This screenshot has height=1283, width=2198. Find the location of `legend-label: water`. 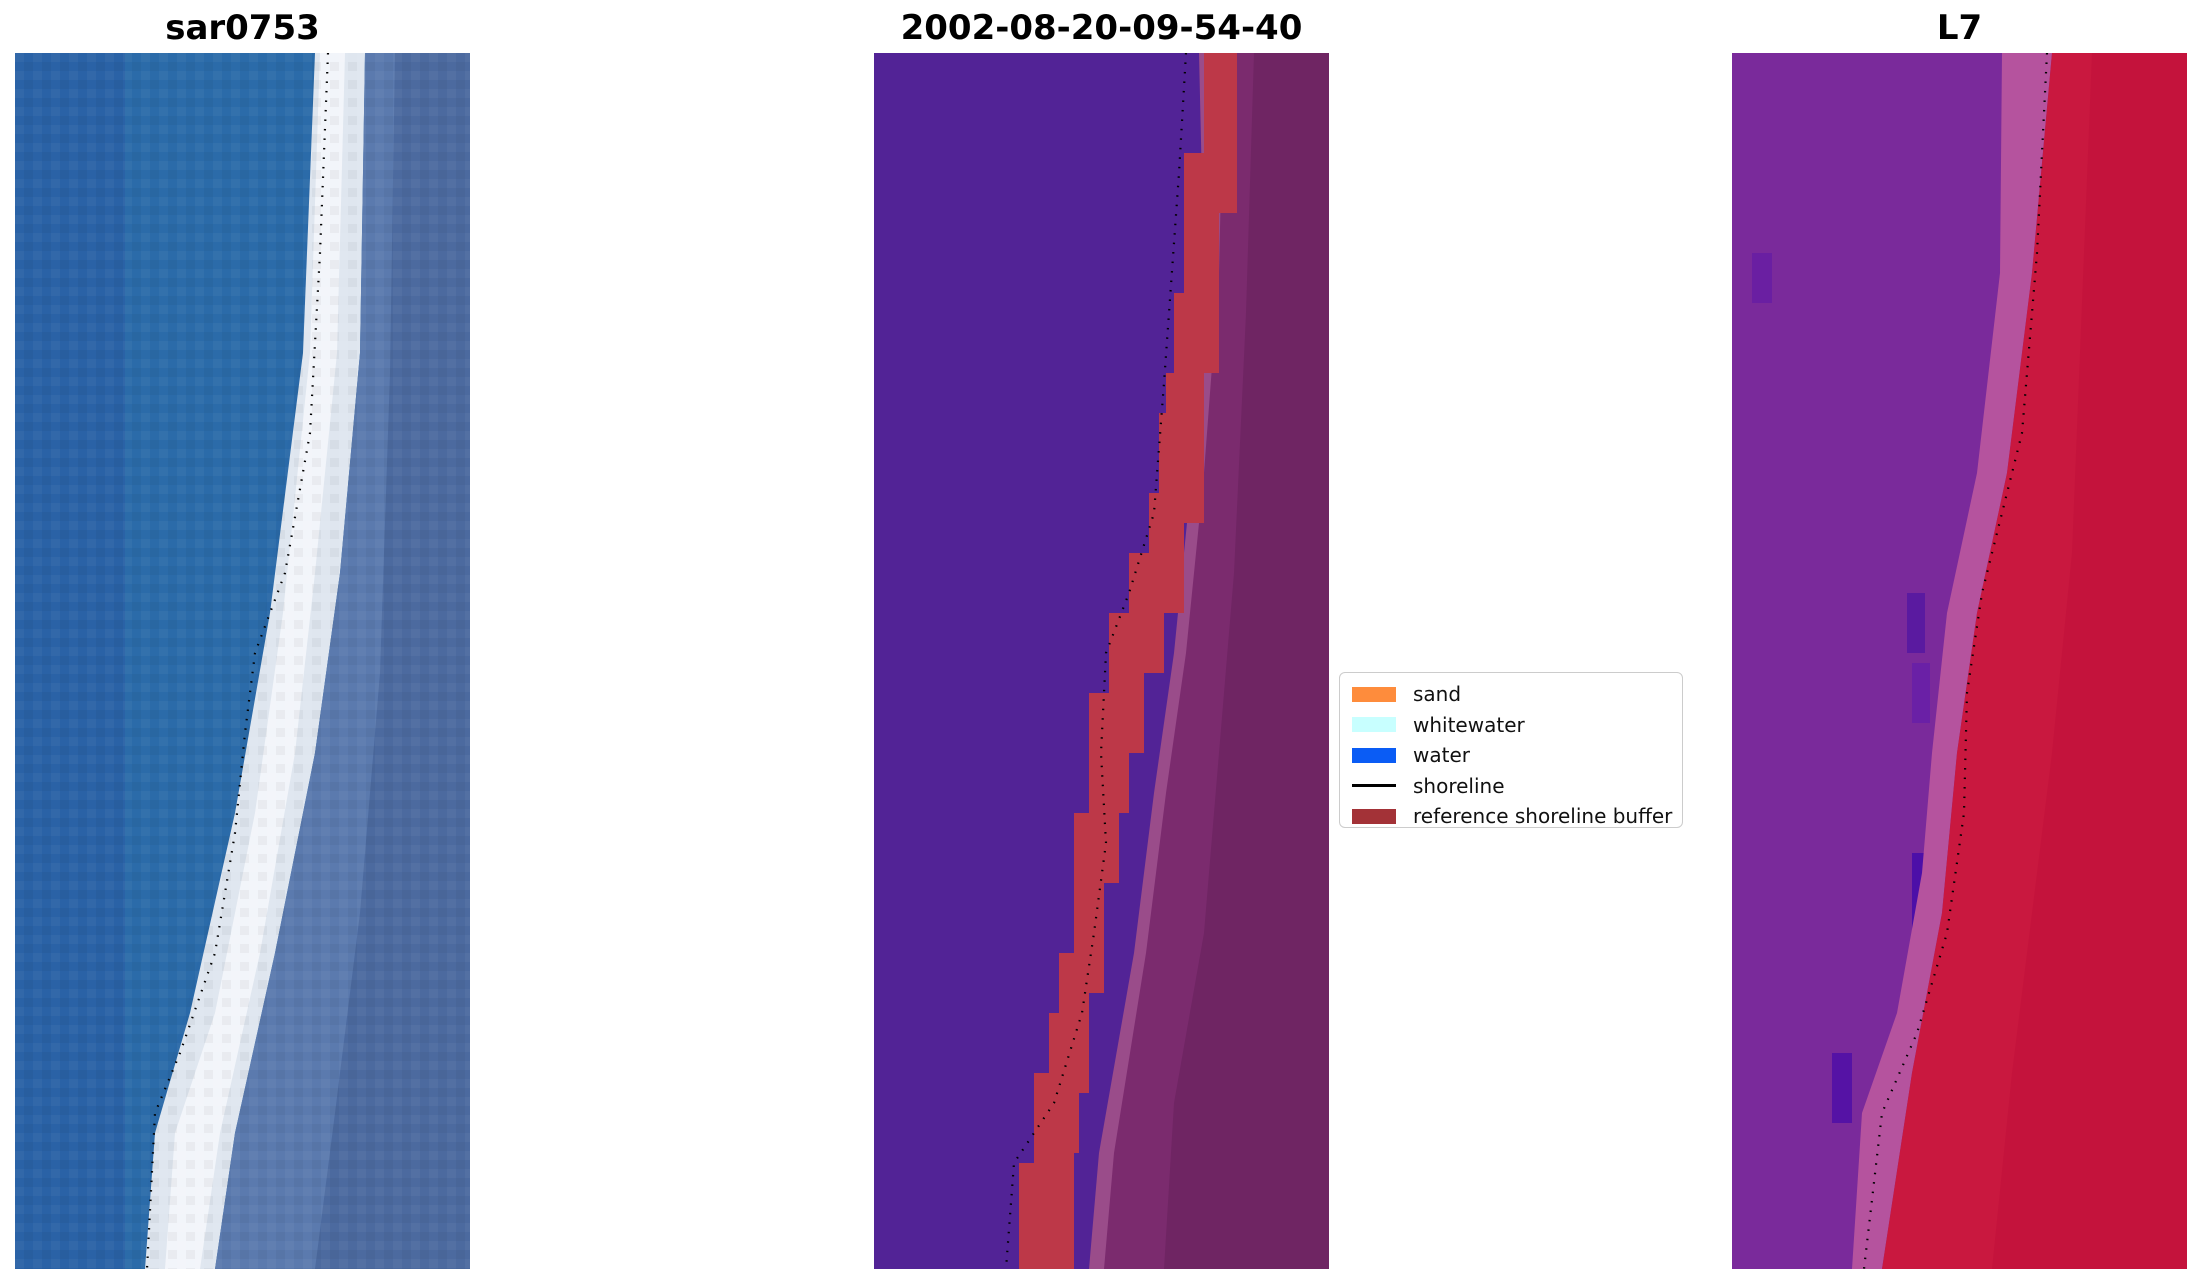

legend-label: water is located at coordinates (1441, 755).